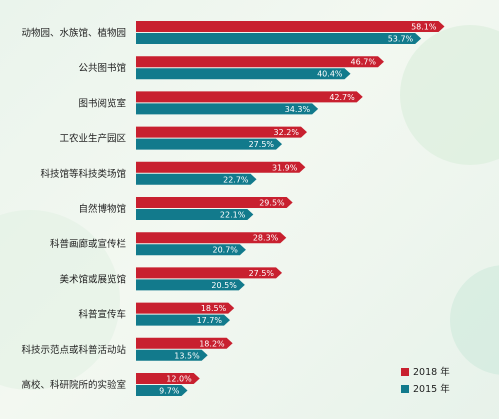 This screenshot has width=499, height=419. Describe the element at coordinates (210, 320) in the screenshot. I see `data-label: 17.7%` at that location.